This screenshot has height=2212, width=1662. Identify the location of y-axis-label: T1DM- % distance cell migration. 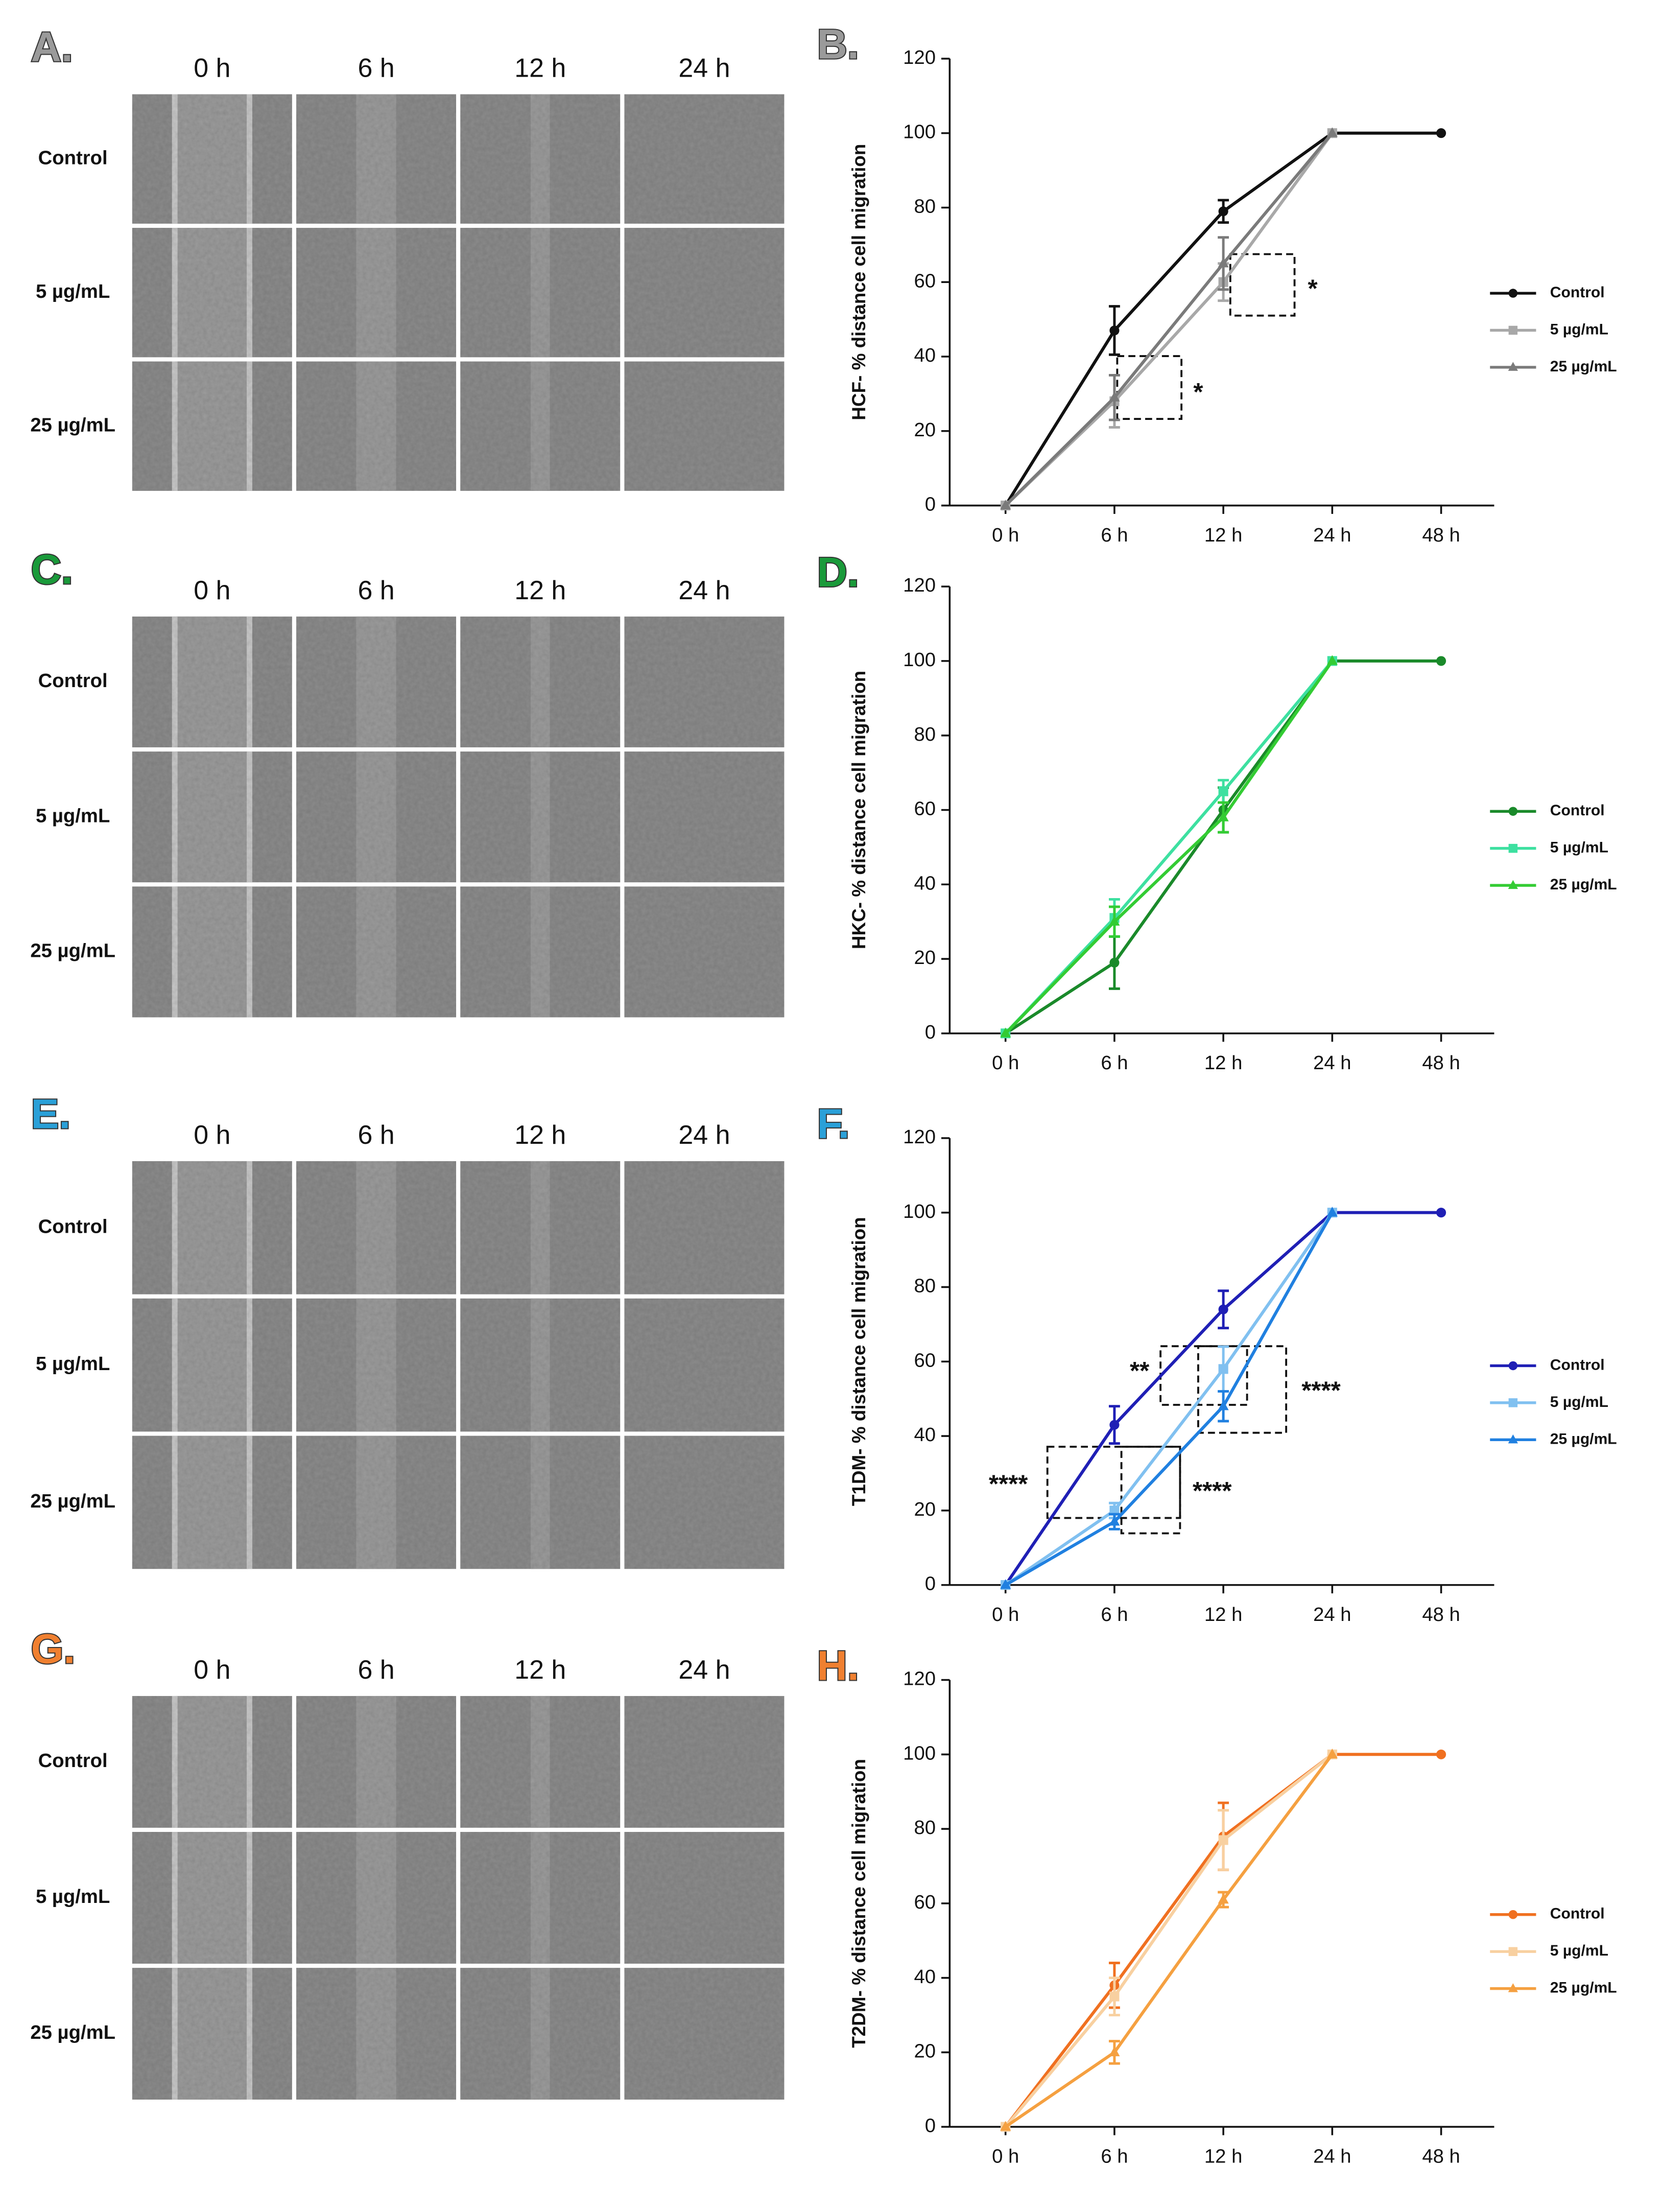
(858, 1362).